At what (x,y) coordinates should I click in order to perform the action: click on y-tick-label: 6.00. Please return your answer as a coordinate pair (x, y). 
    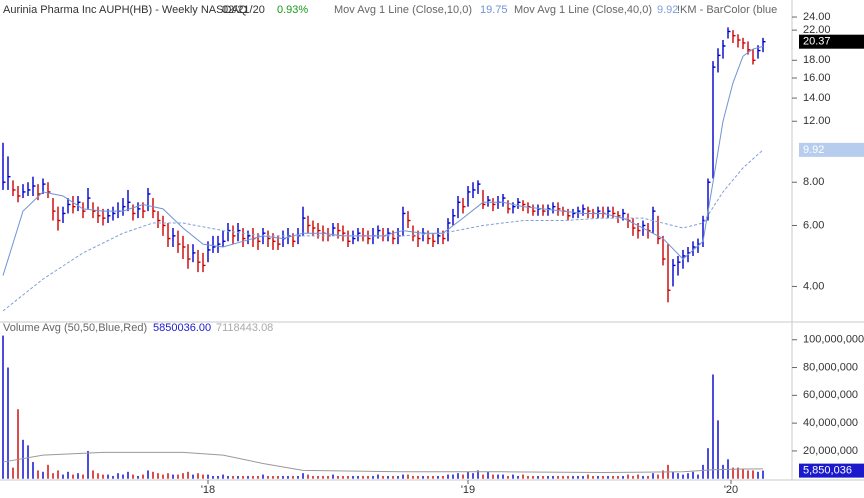
    Looking at the image, I should click on (813, 225).